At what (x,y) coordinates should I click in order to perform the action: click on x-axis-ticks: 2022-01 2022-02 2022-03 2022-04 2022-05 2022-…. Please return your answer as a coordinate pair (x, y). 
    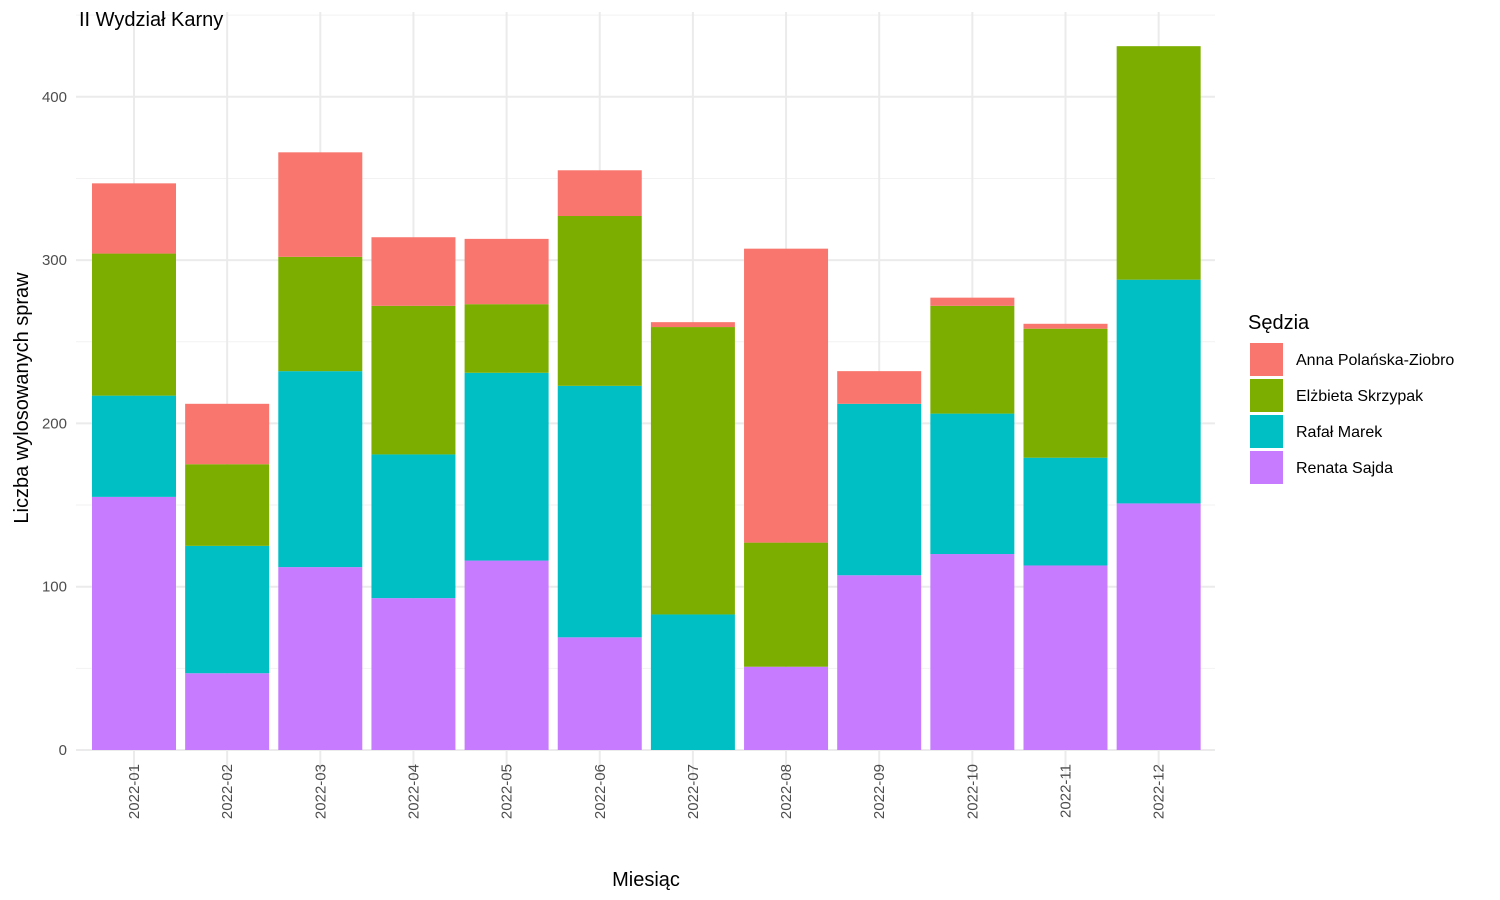
    Looking at the image, I should click on (647, 791).